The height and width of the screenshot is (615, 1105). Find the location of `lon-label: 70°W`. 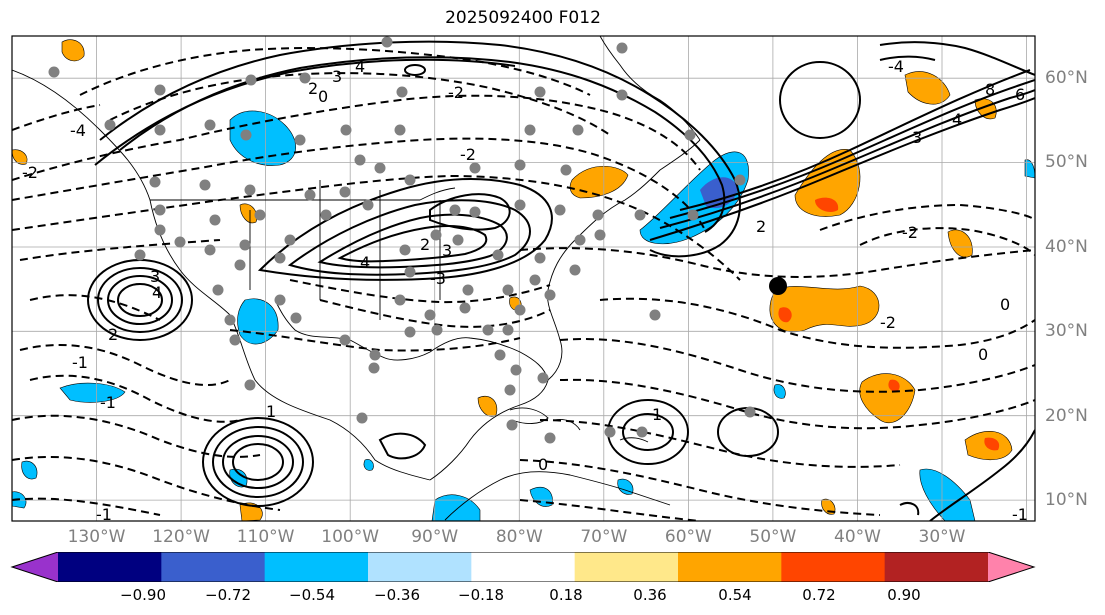

lon-label: 70°W is located at coordinates (604, 537).